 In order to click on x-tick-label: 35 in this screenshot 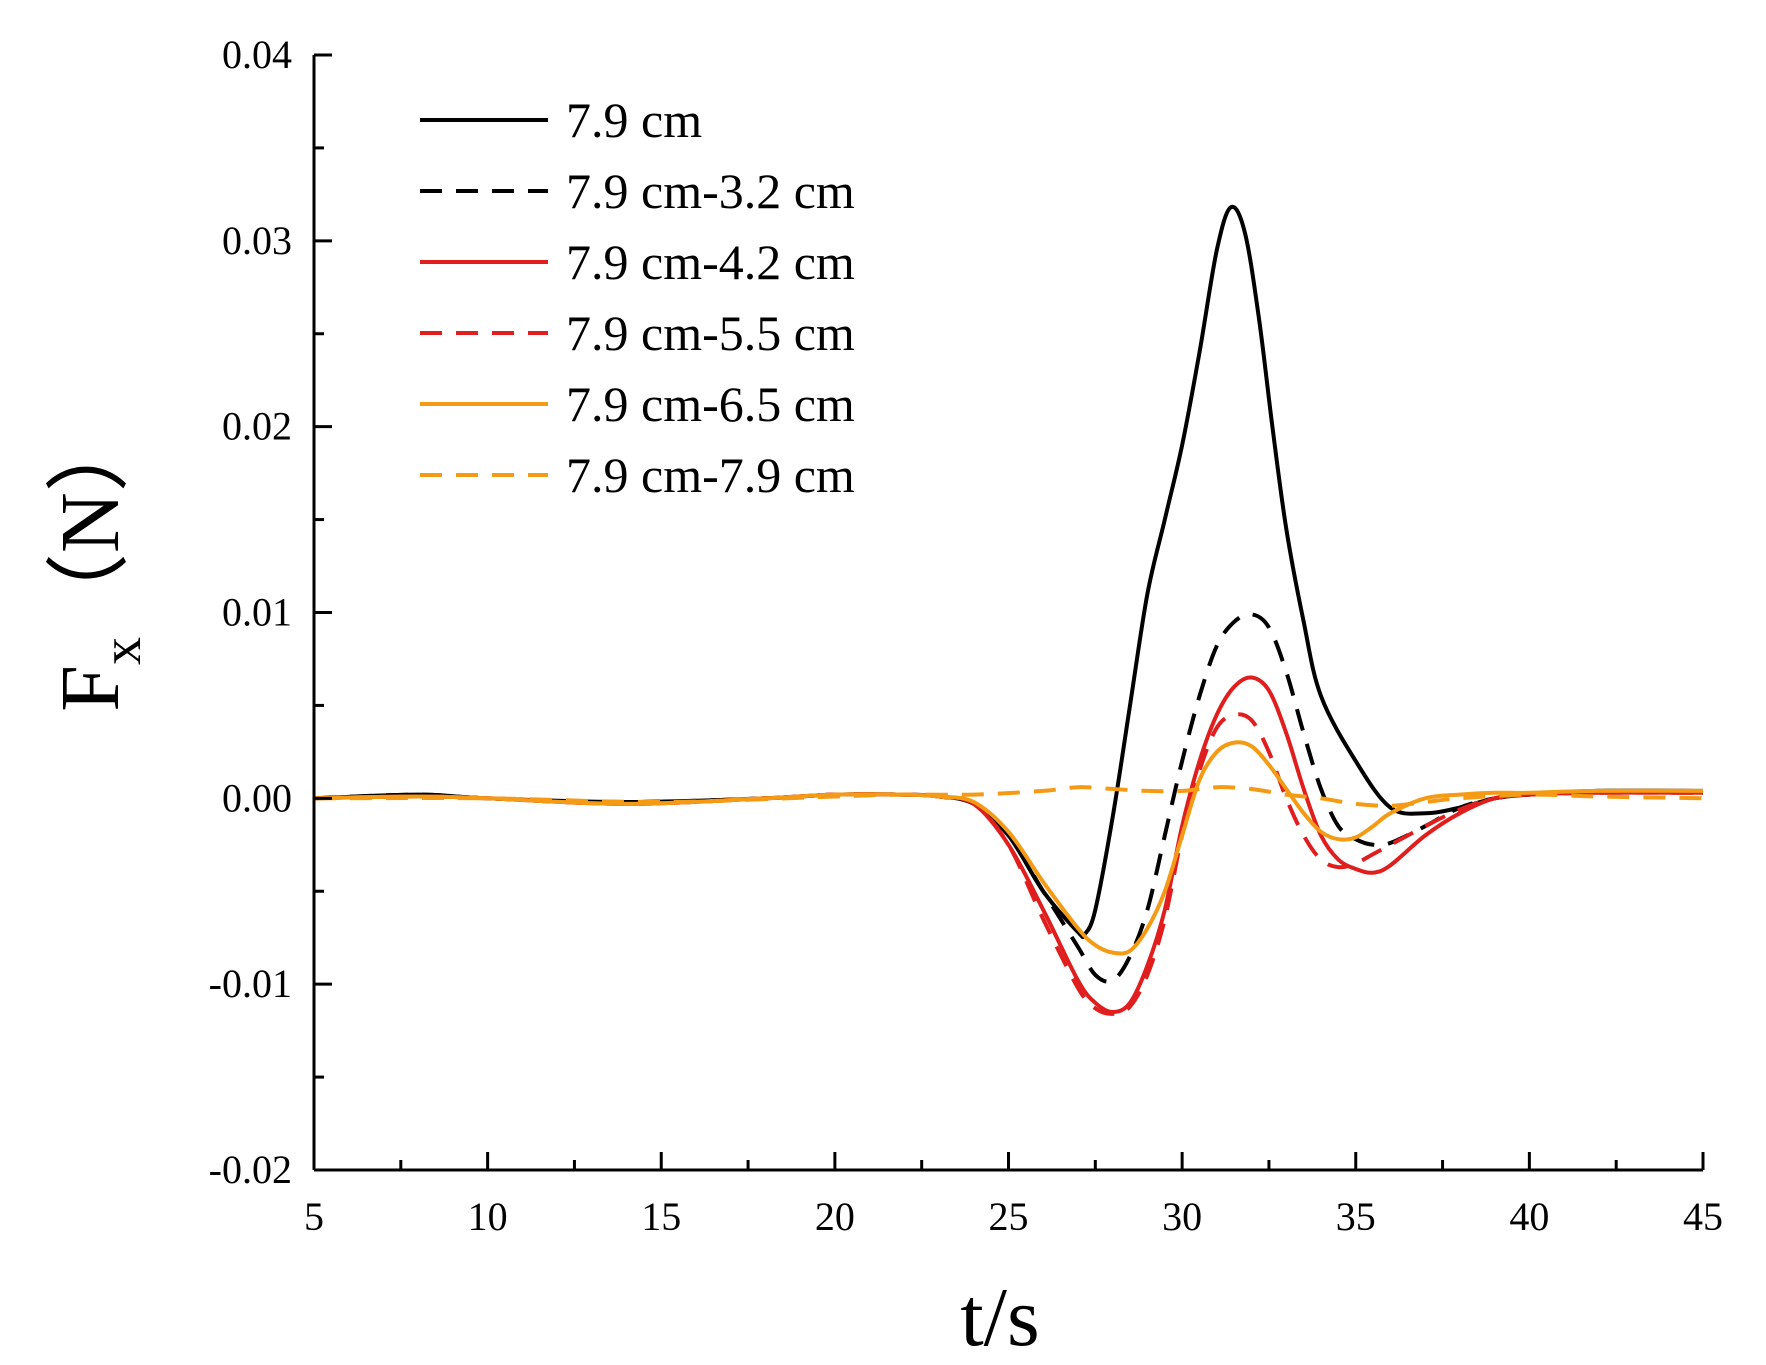, I will do `click(1356, 1216)`.